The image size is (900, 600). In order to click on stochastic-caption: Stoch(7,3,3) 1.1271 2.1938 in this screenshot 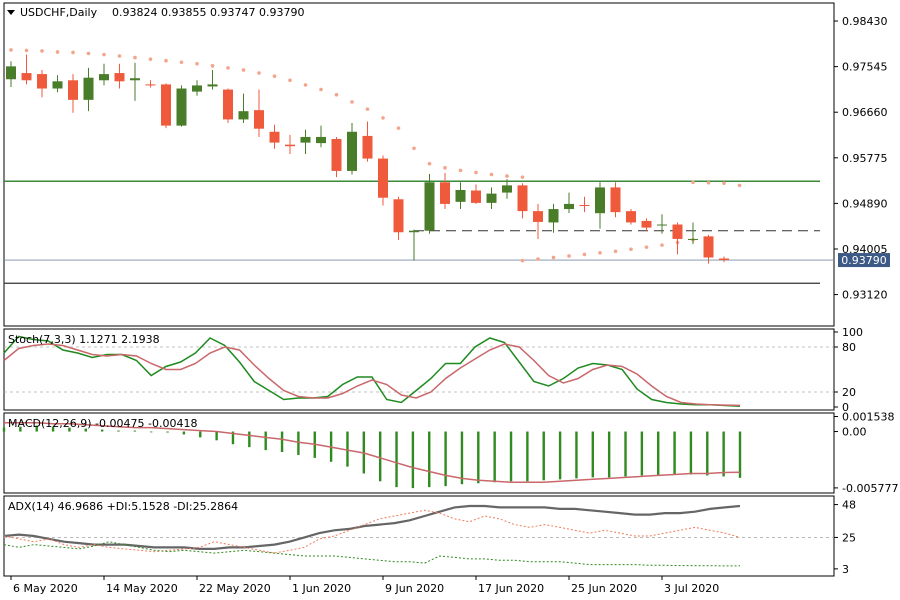, I will do `click(84, 339)`.